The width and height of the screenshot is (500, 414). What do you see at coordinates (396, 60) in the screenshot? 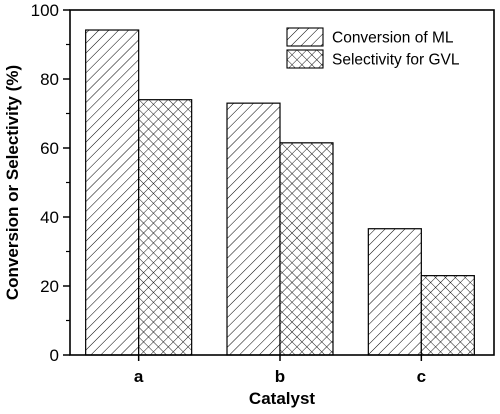
I see `legend-label-series-2: Selectivity for GVL` at bounding box center [396, 60].